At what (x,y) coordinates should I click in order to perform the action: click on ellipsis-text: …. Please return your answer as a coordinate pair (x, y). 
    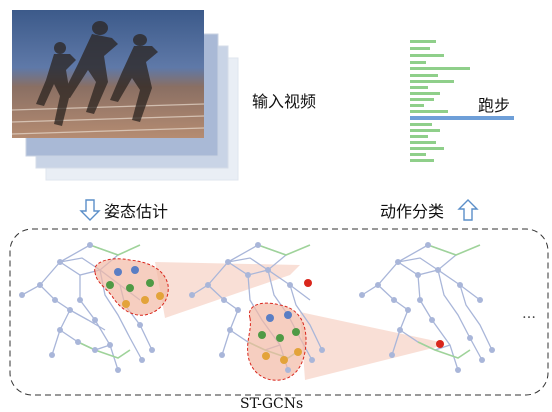
    Looking at the image, I should click on (529, 314).